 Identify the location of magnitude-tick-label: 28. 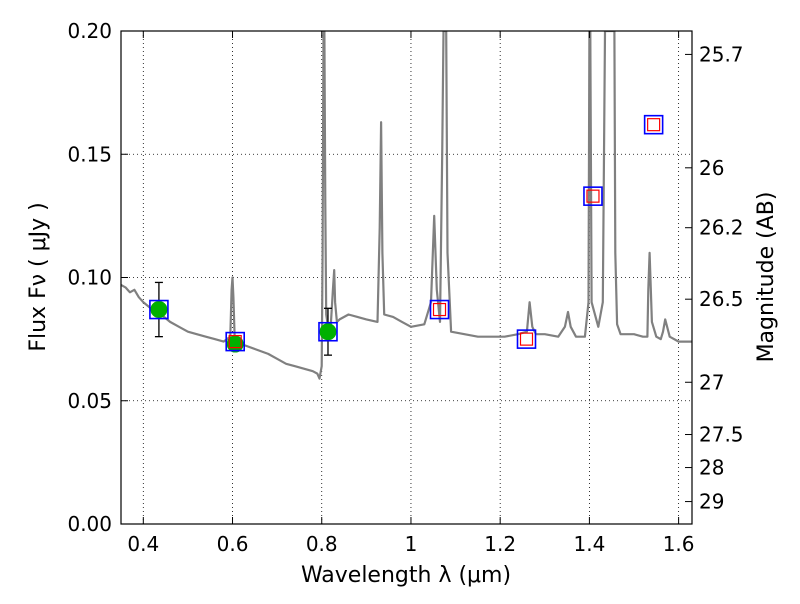
(711, 468).